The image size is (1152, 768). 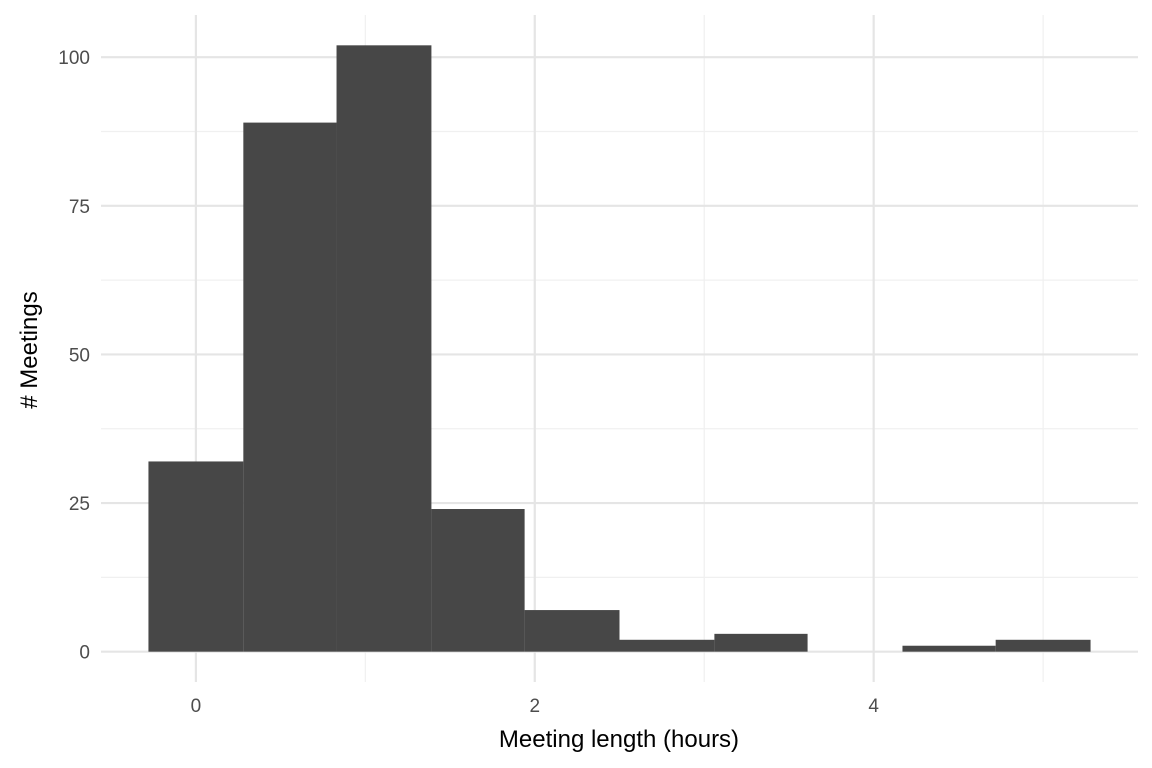 I want to click on y-axis-title: # Meetings, so click(x=29, y=349).